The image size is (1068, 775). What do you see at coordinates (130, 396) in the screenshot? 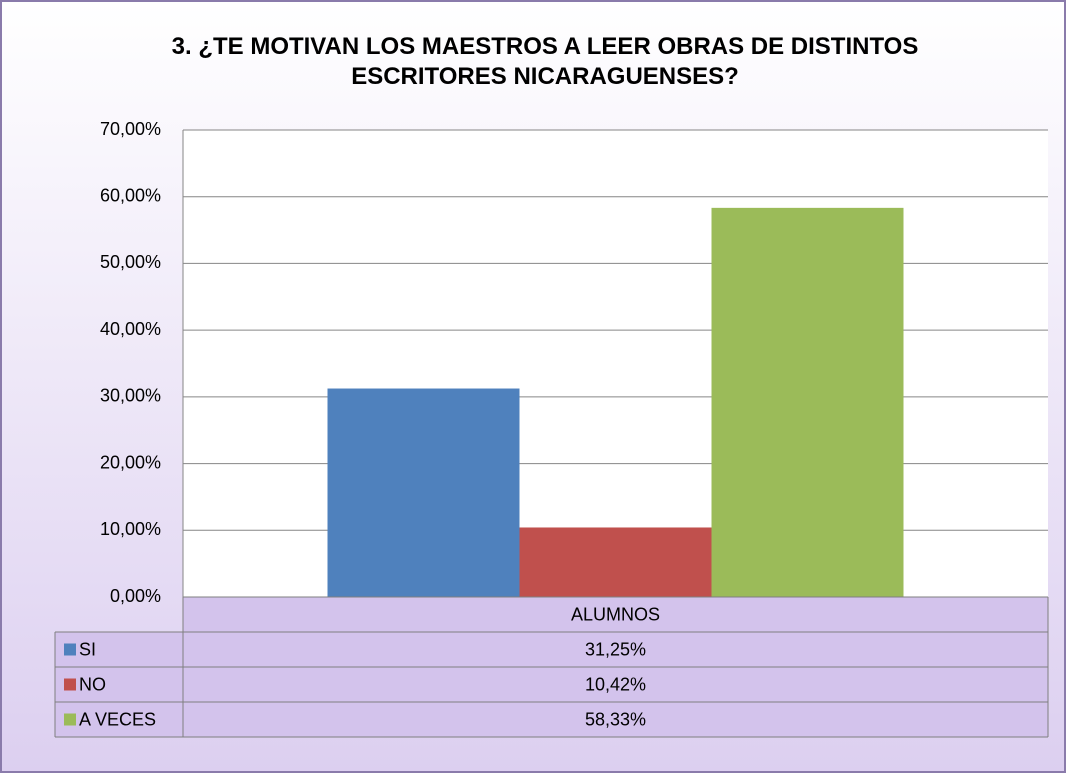
I see `y-tick-label: 30,00%` at bounding box center [130, 396].